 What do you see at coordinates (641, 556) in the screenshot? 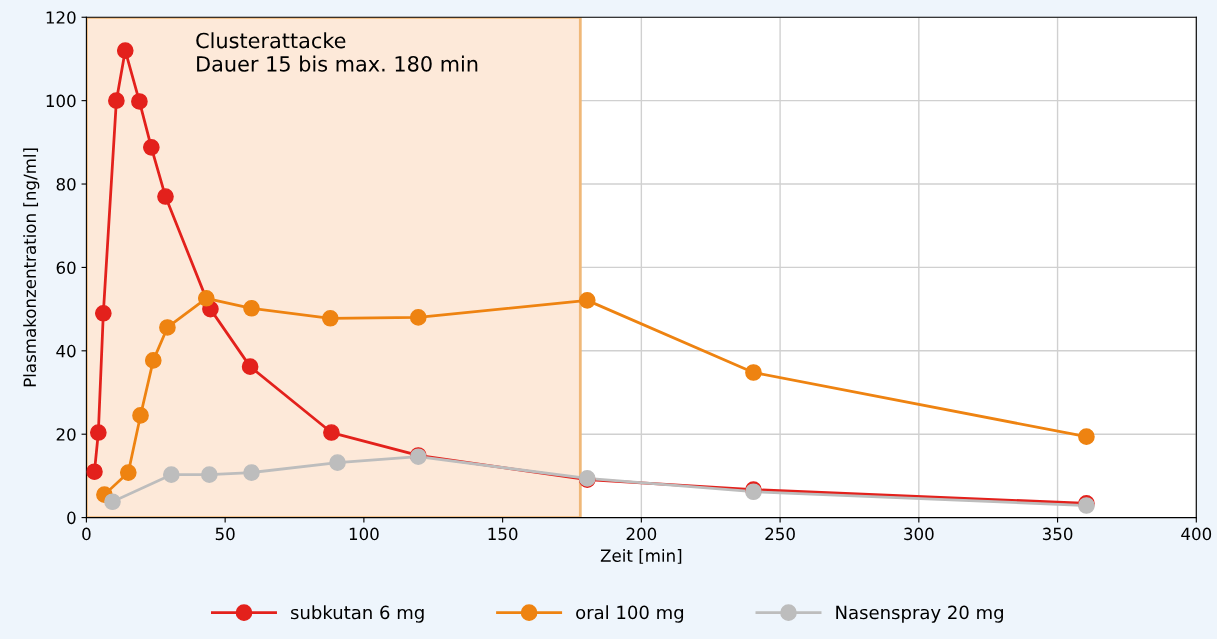
I see `x-axis-title: Zeit [min]` at bounding box center [641, 556].